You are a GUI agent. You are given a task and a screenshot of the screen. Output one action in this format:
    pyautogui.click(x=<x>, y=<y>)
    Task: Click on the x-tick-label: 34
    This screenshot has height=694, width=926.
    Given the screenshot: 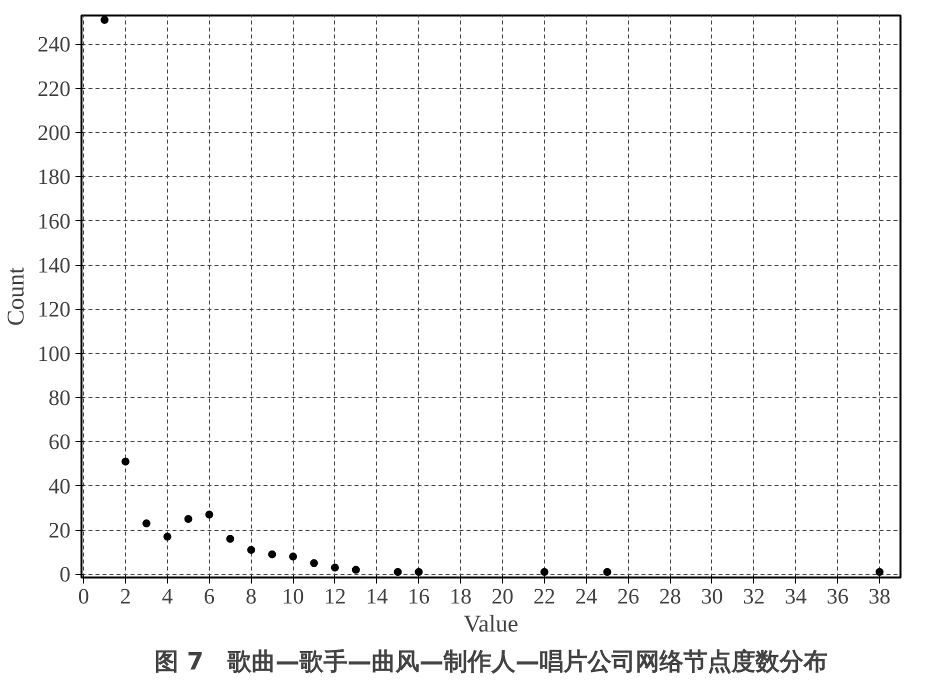 What is the action you would take?
    pyautogui.click(x=795, y=596)
    